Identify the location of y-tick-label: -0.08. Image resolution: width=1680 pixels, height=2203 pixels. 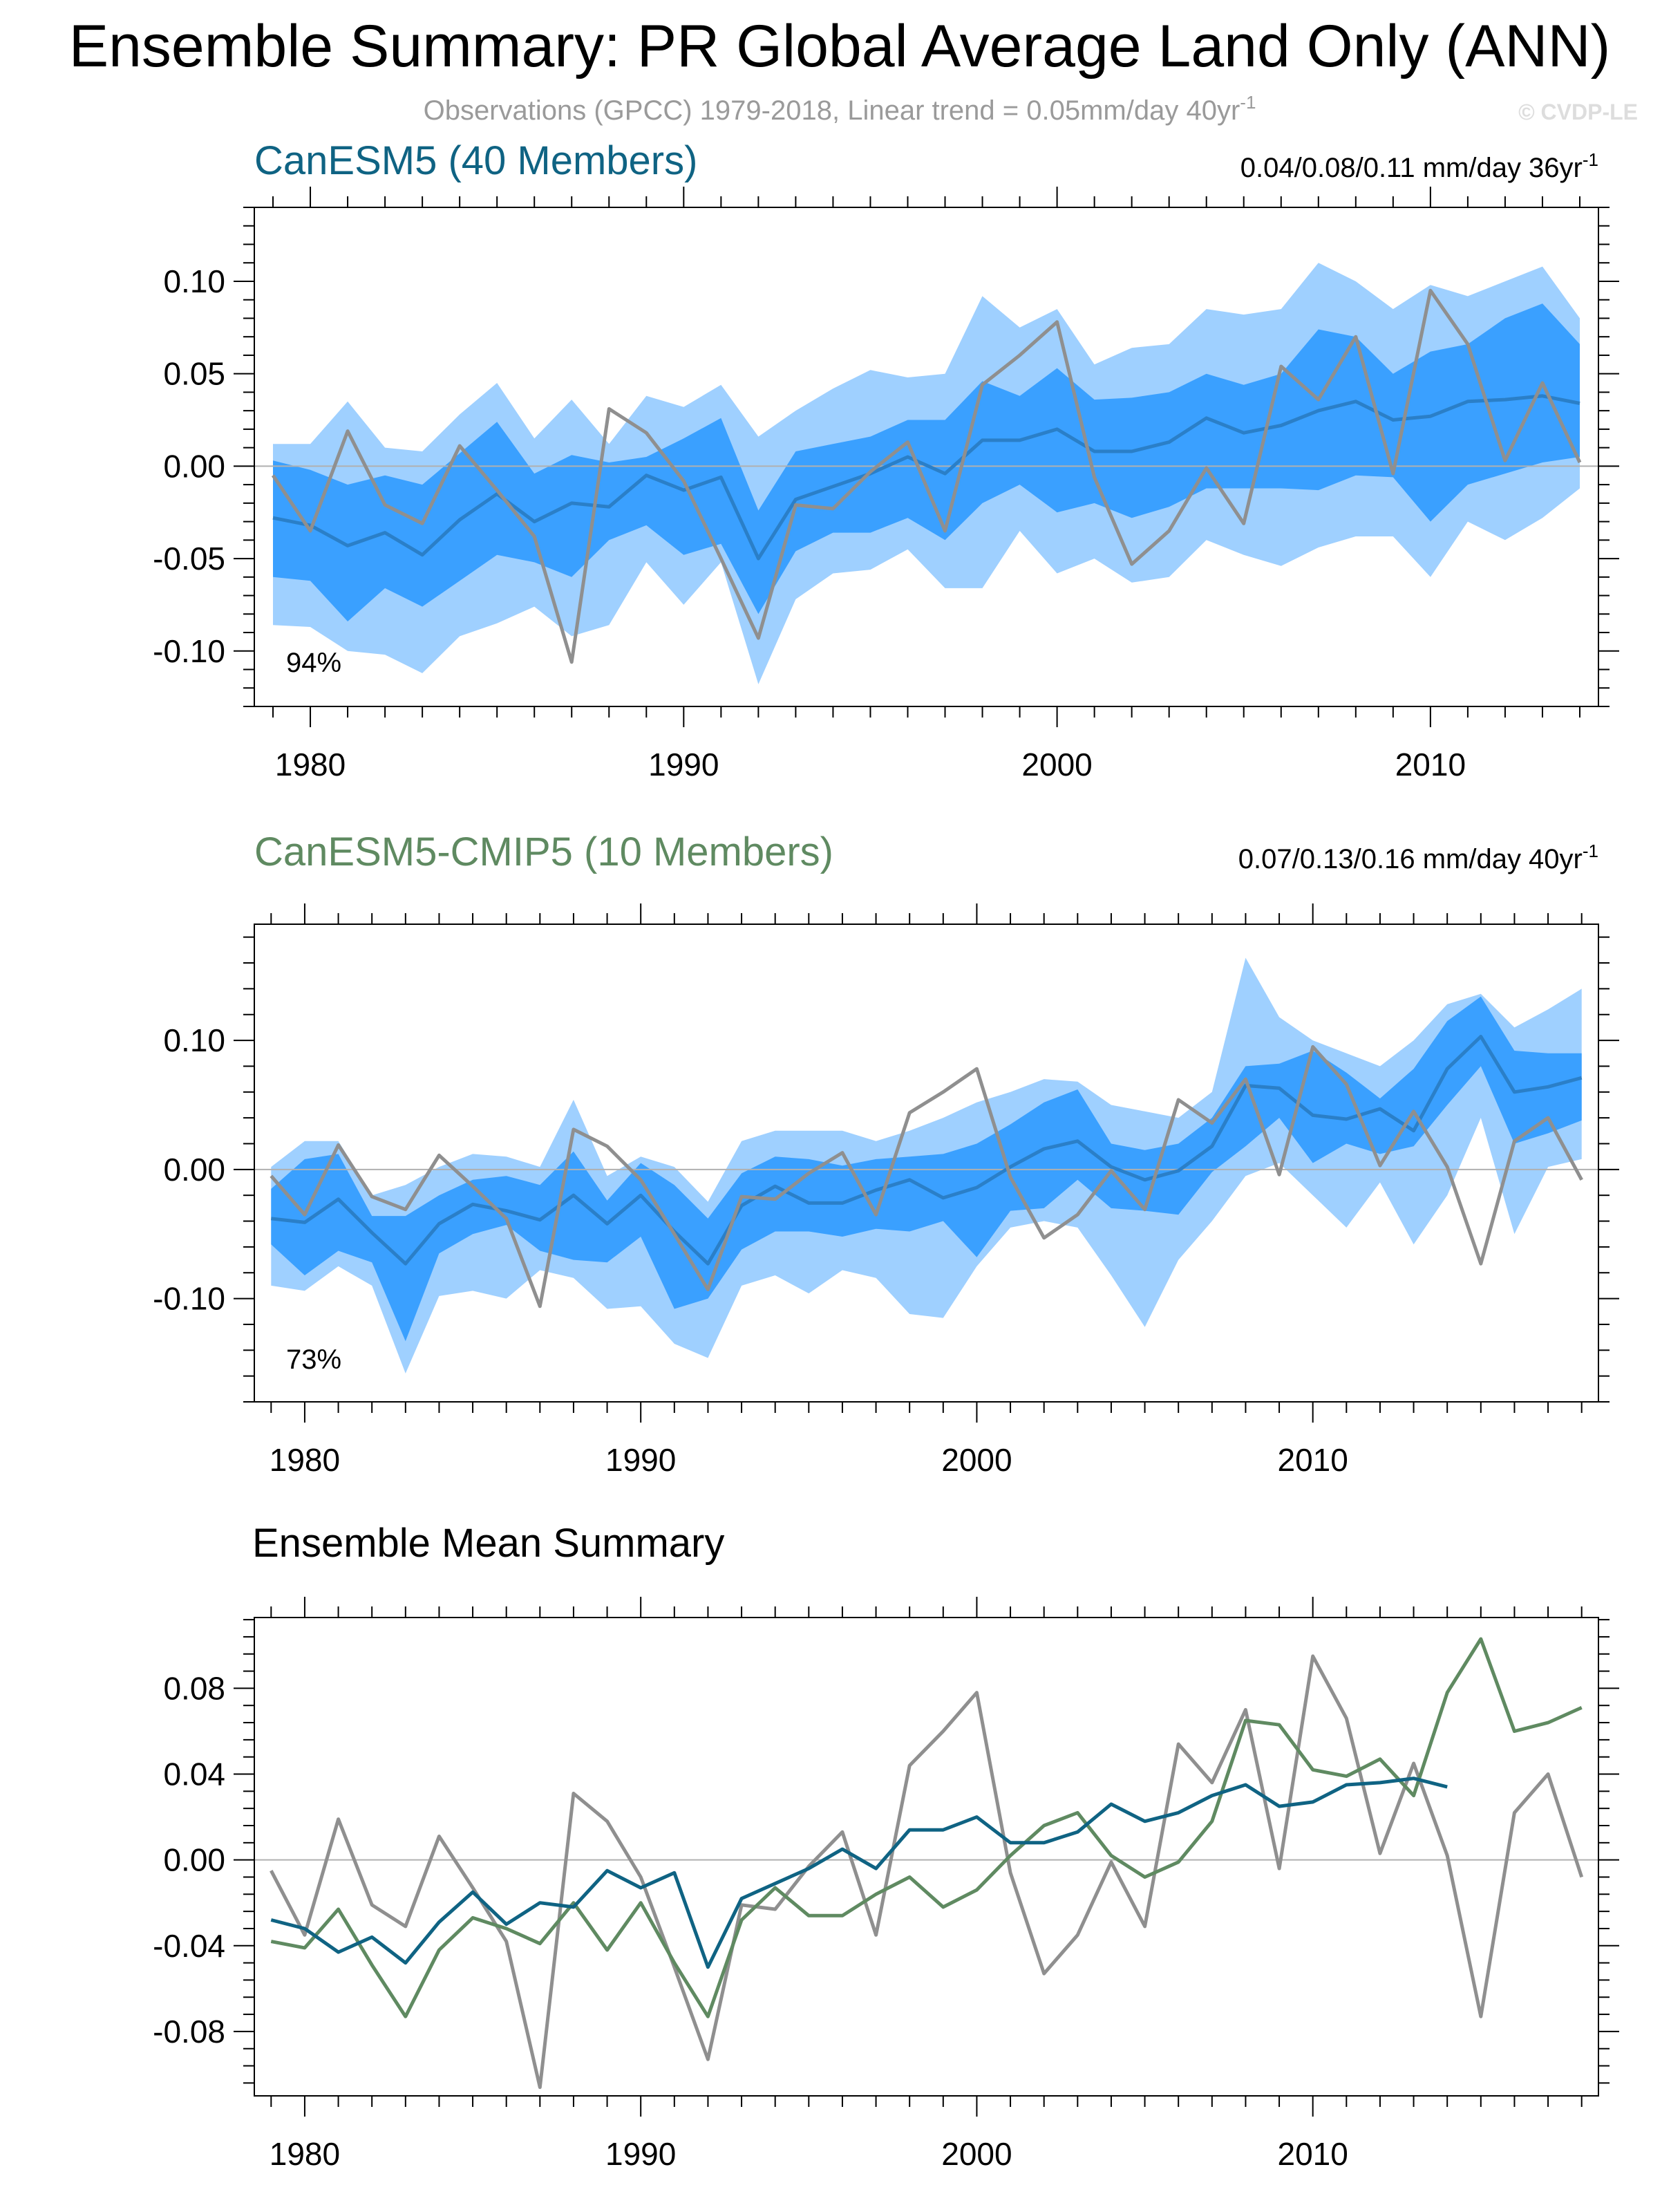
(189, 2032).